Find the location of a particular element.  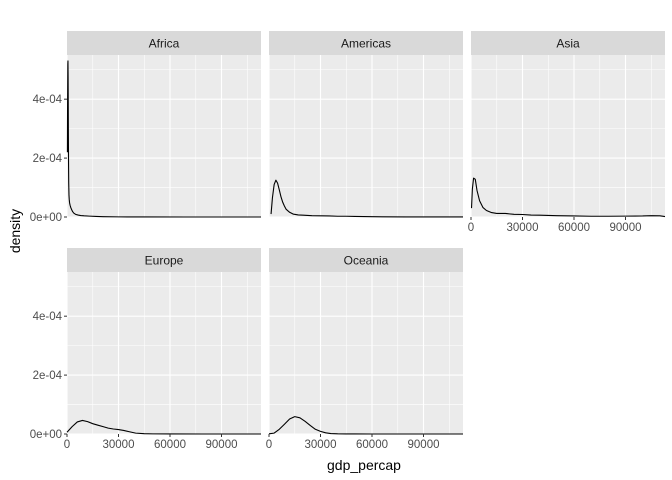

strip-label: Europe is located at coordinates (164, 261).